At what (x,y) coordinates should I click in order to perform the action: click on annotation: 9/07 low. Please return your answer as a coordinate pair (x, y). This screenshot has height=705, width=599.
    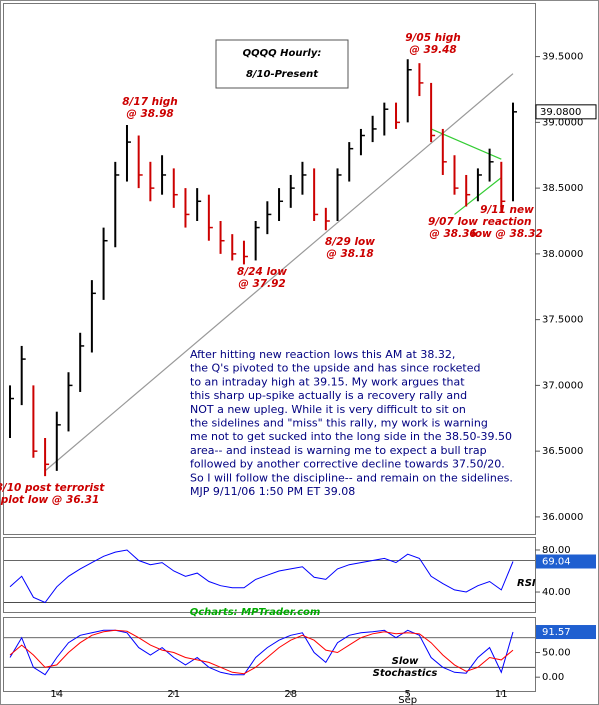
    Looking at the image, I should click on (453, 222).